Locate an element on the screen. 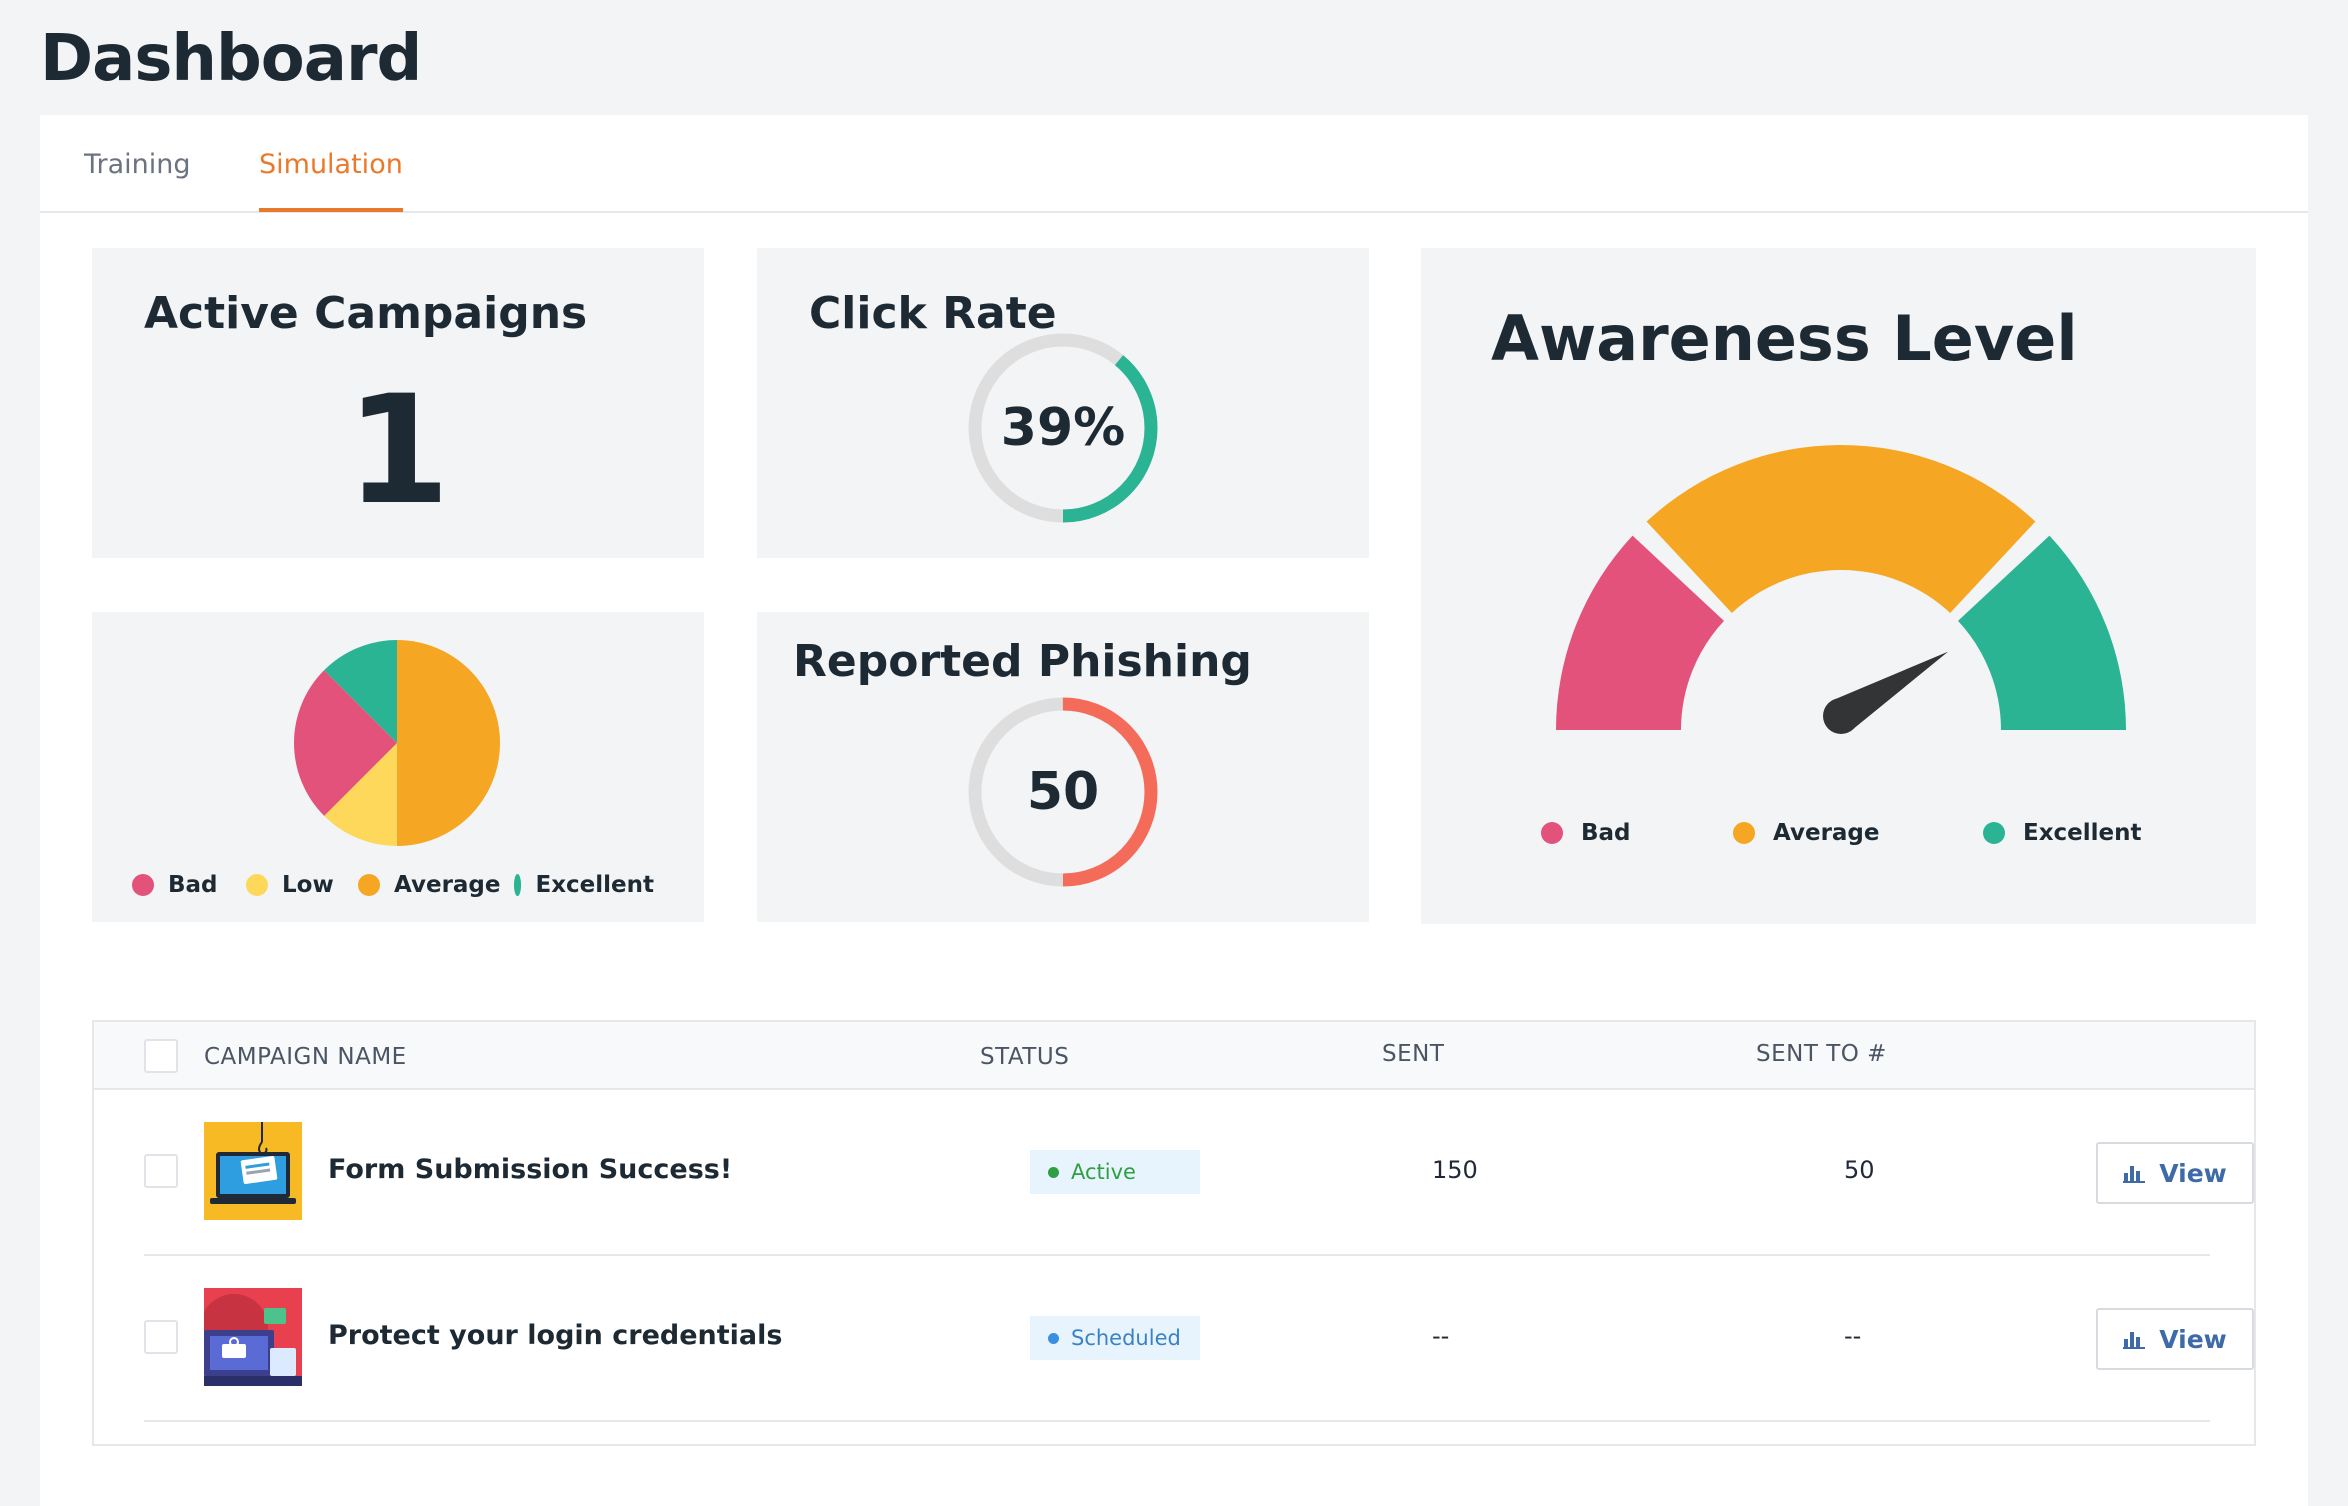 The image size is (2348, 1506). legend-item-average: Average is located at coordinates (1858, 833).